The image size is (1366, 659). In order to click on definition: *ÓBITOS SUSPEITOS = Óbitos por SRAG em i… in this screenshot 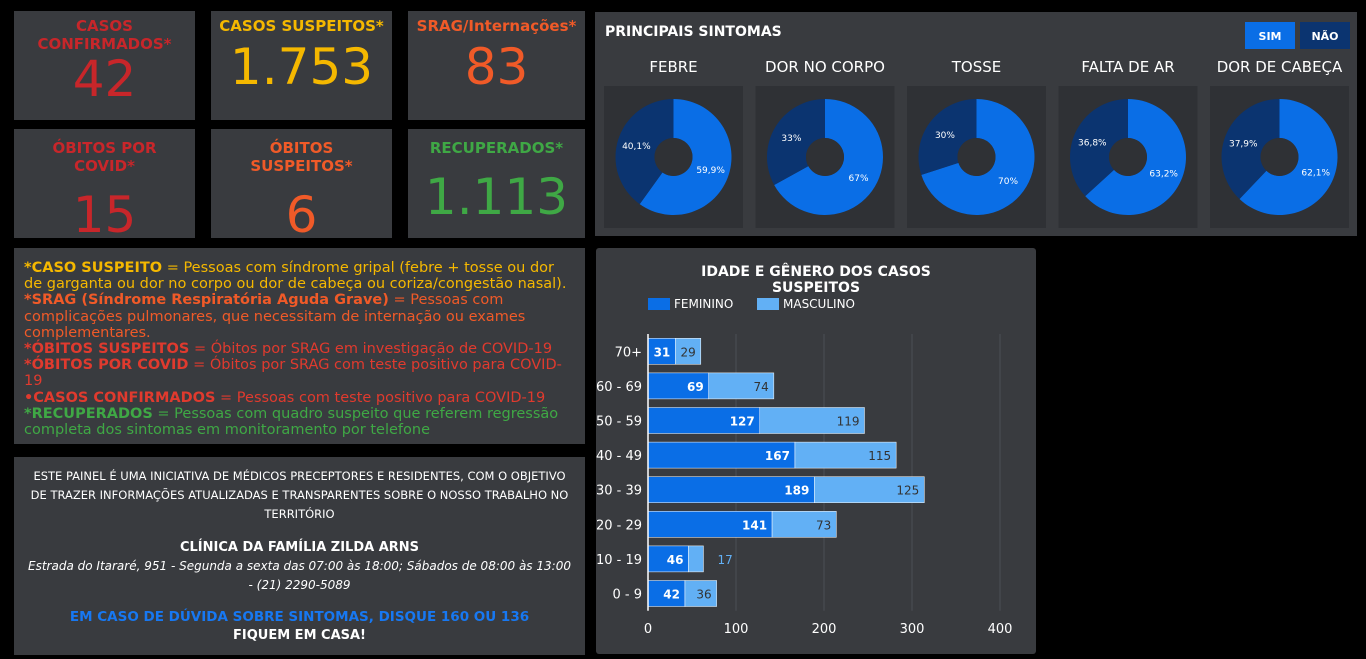, I will do `click(299, 349)`.